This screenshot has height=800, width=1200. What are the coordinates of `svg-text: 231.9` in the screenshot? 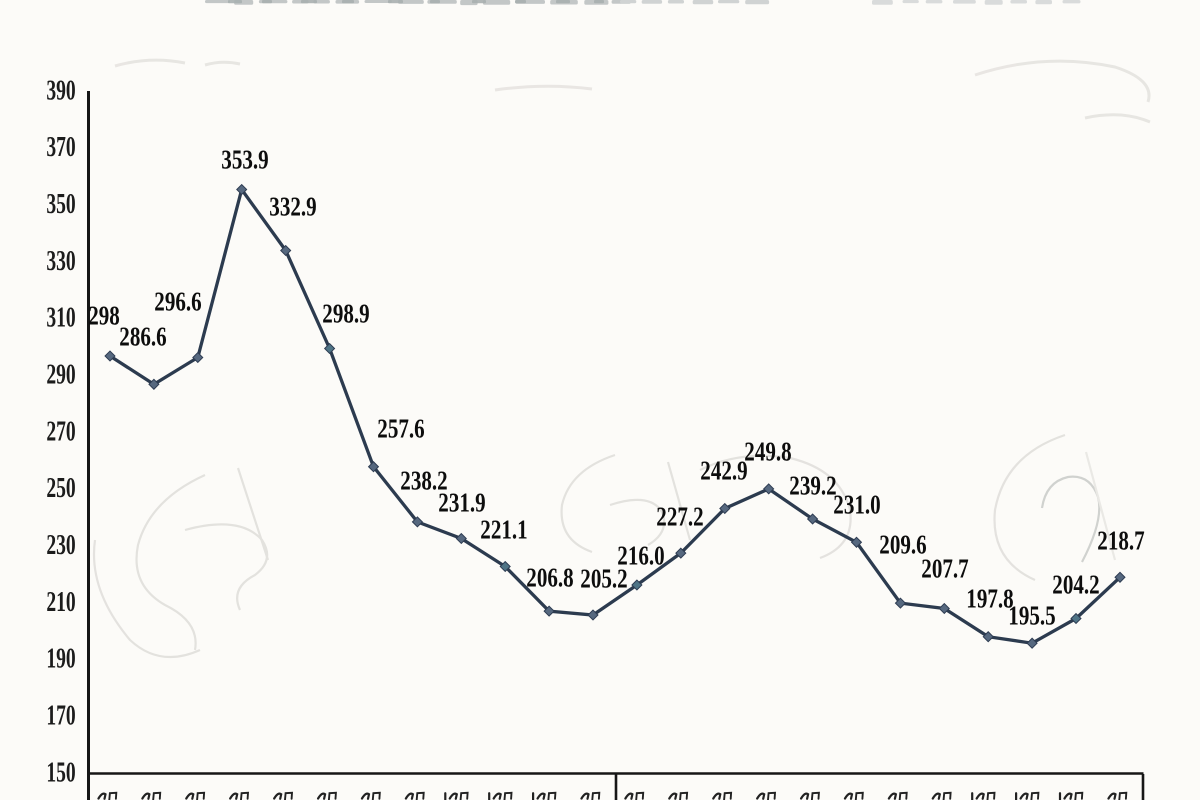 It's located at (461, 503).